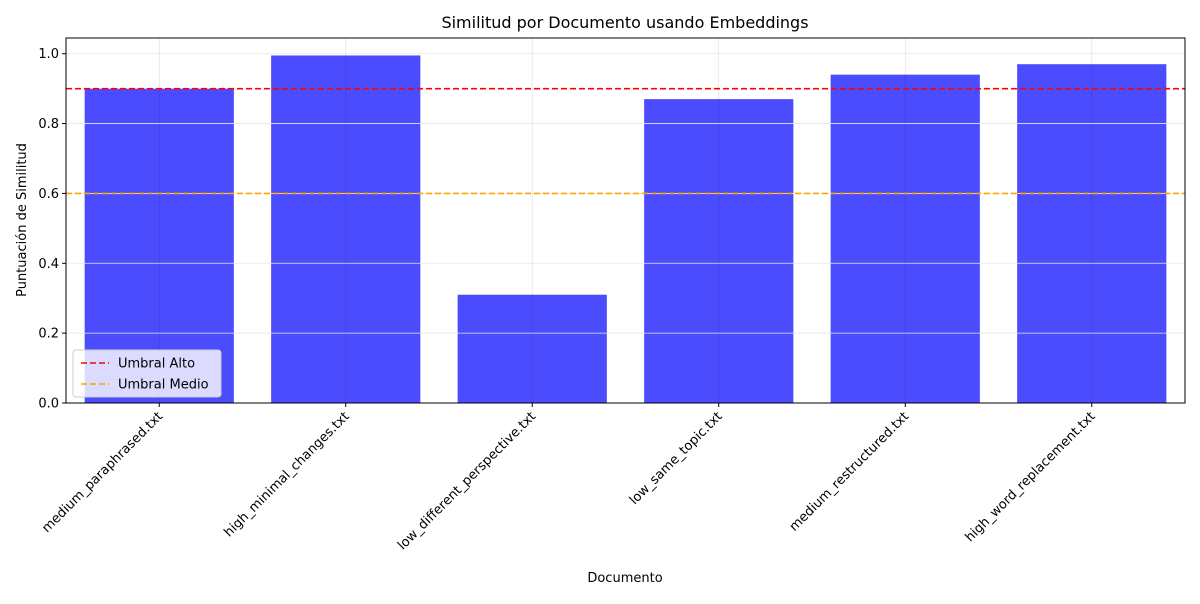 The height and width of the screenshot is (604, 1200). I want to click on x-tick-label: medium_paraphrased.txt, so click(102, 472).